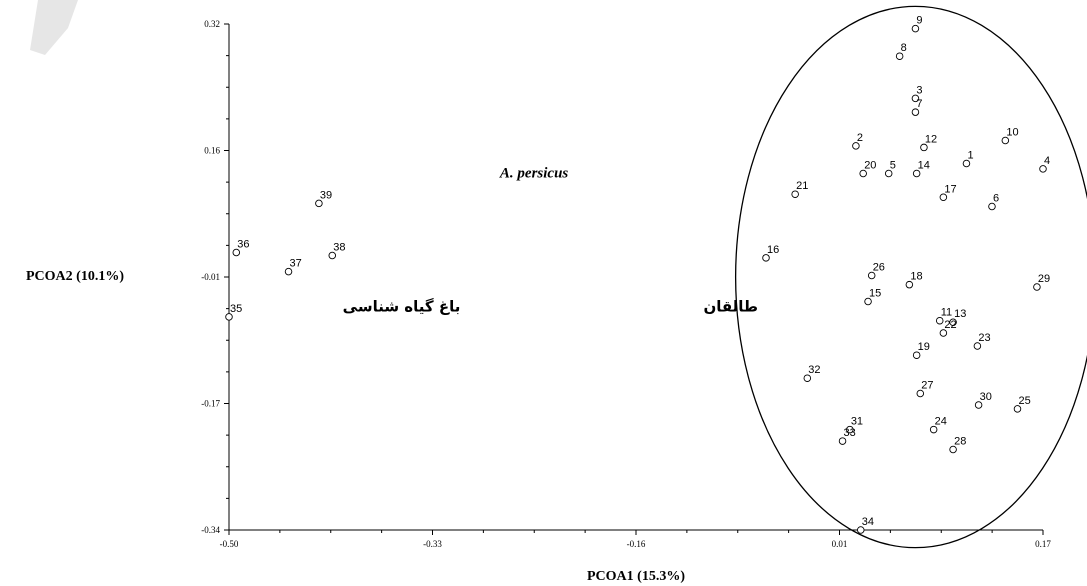 This screenshot has height=586, width=1087. What do you see at coordinates (339, 248) in the screenshot?
I see `data-point-label: 38` at bounding box center [339, 248].